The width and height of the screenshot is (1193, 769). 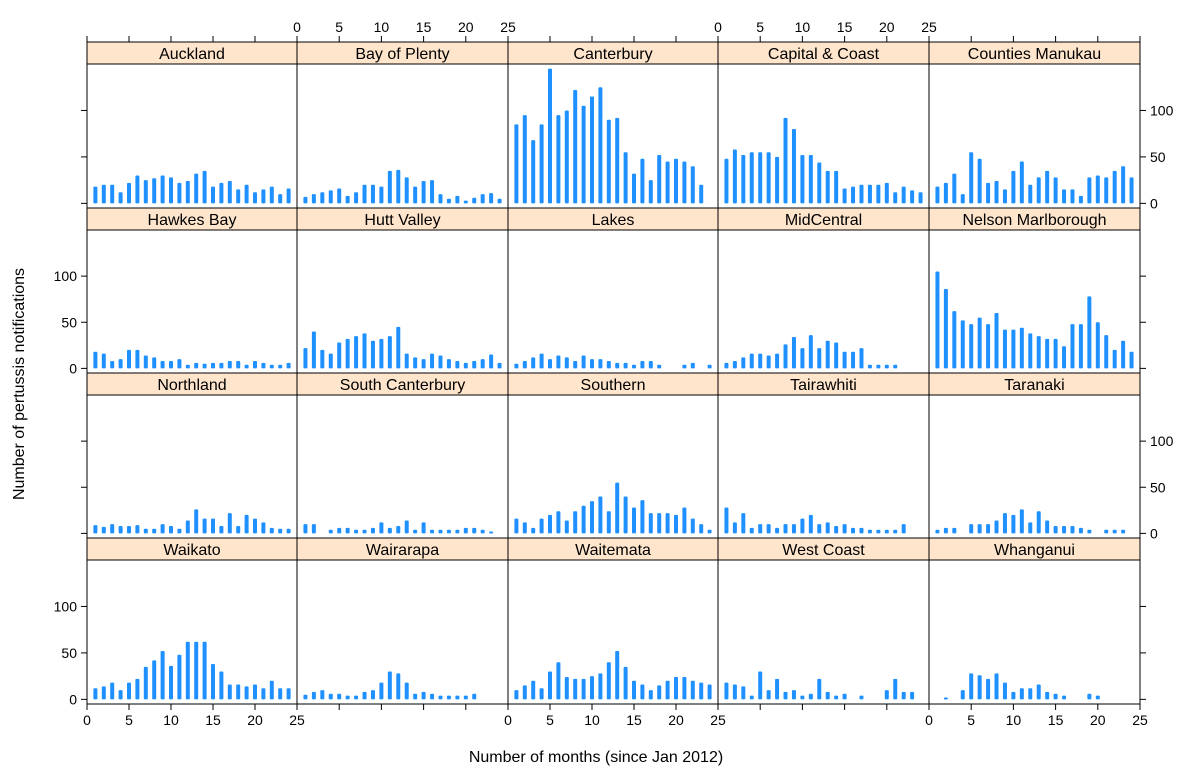 I want to click on panel-title: Capital & Coast, so click(x=824, y=54).